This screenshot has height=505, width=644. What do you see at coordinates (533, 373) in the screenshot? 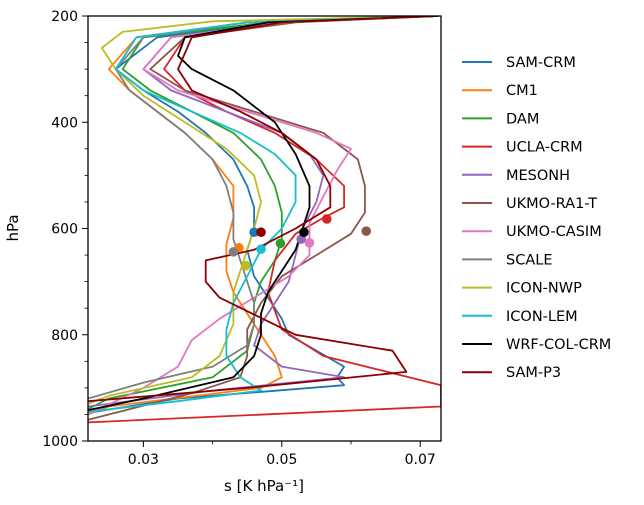
I see `legend-label: SAM-P3` at bounding box center [533, 373].